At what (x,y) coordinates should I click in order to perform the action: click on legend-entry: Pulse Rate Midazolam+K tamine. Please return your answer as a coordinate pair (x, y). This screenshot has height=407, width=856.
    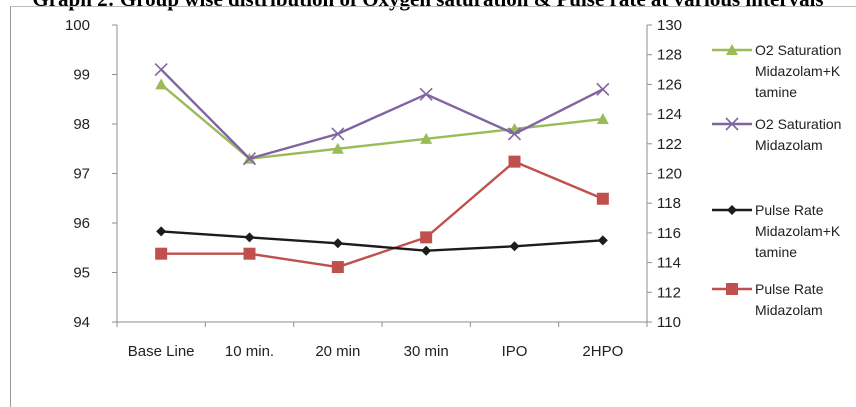
    Looking at the image, I should click on (776, 231).